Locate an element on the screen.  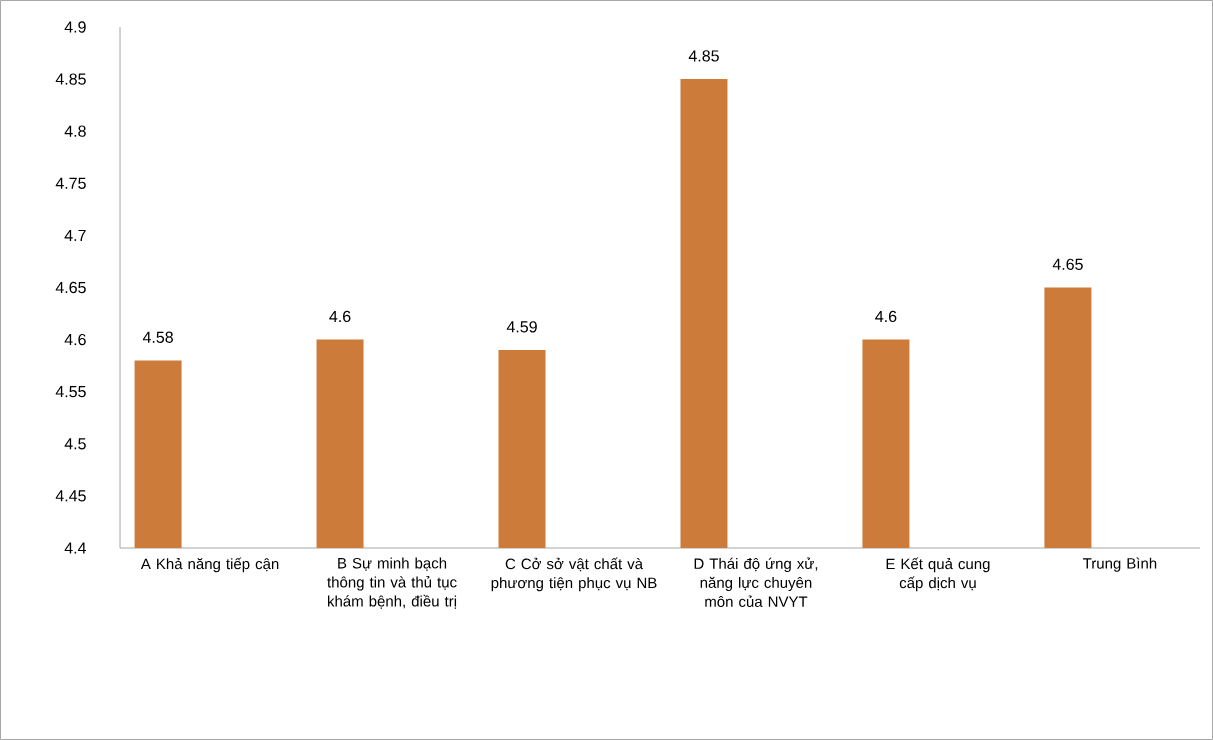
data-label: 4.59 is located at coordinates (521, 327).